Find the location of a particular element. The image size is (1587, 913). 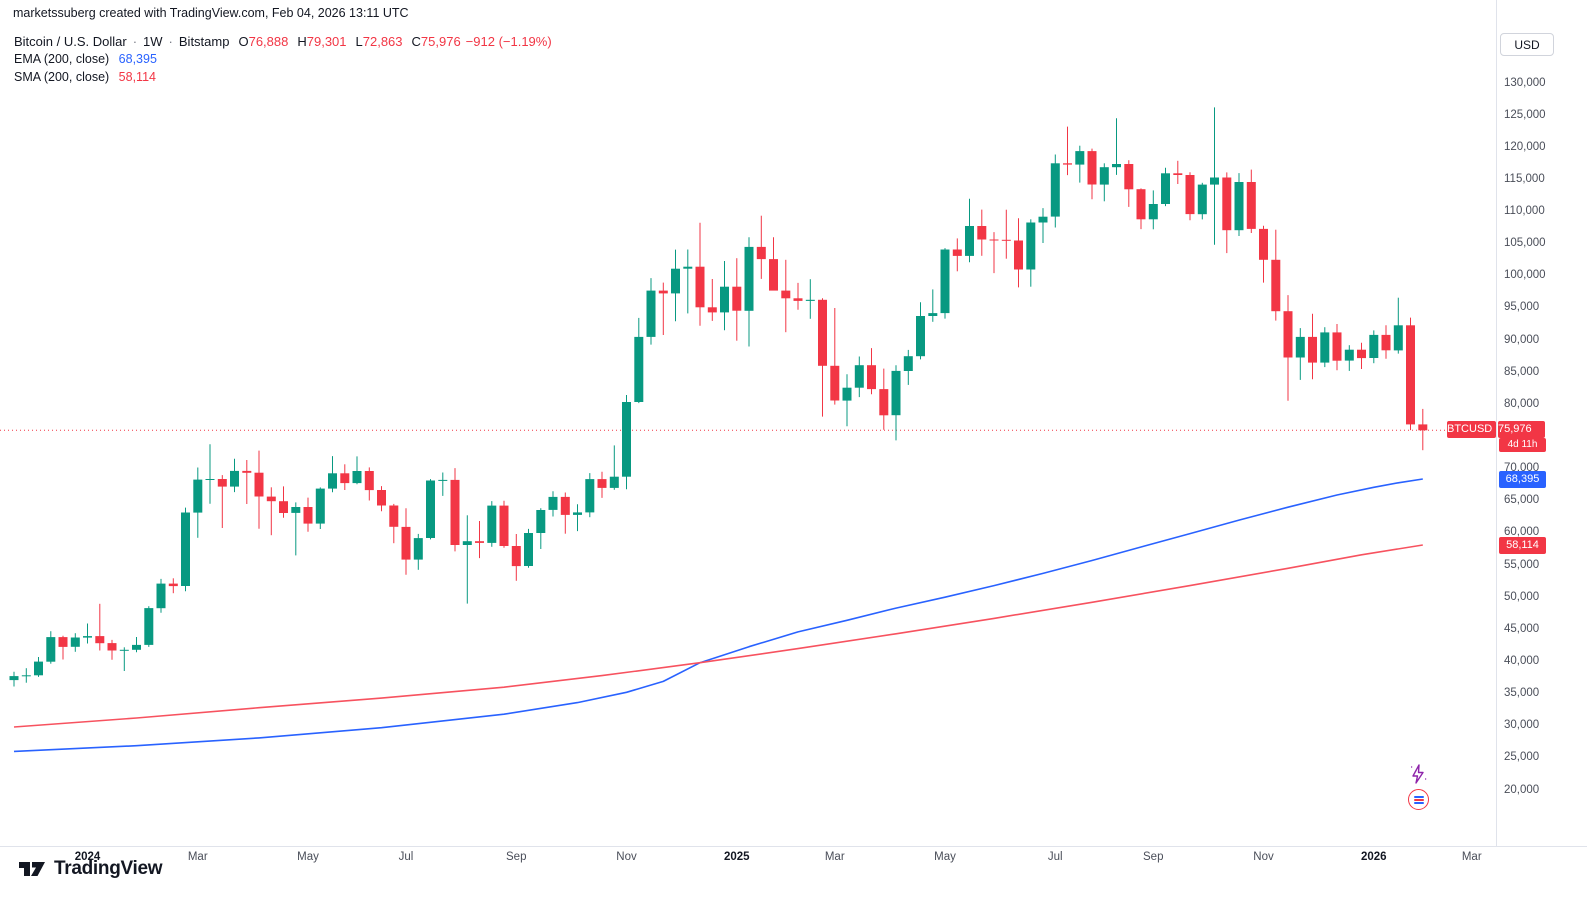

open-value: 76,888 is located at coordinates (268, 41).